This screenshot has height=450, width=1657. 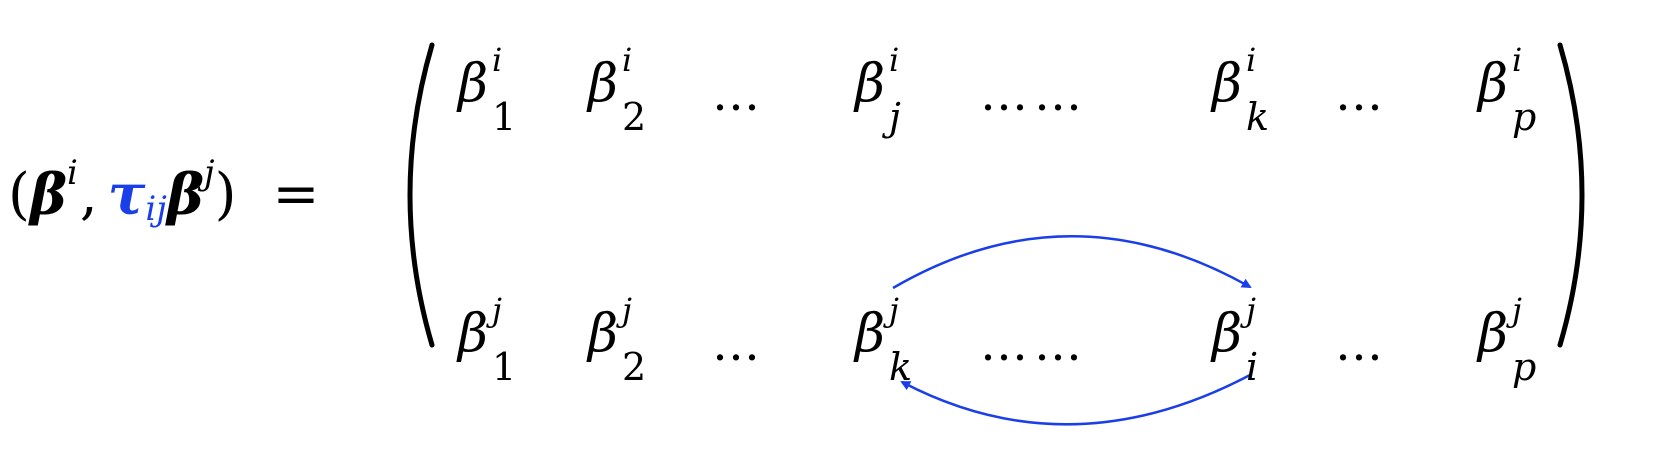 What do you see at coordinates (1072, 262) in the screenshot?
I see `swap-arrow-top` at bounding box center [1072, 262].